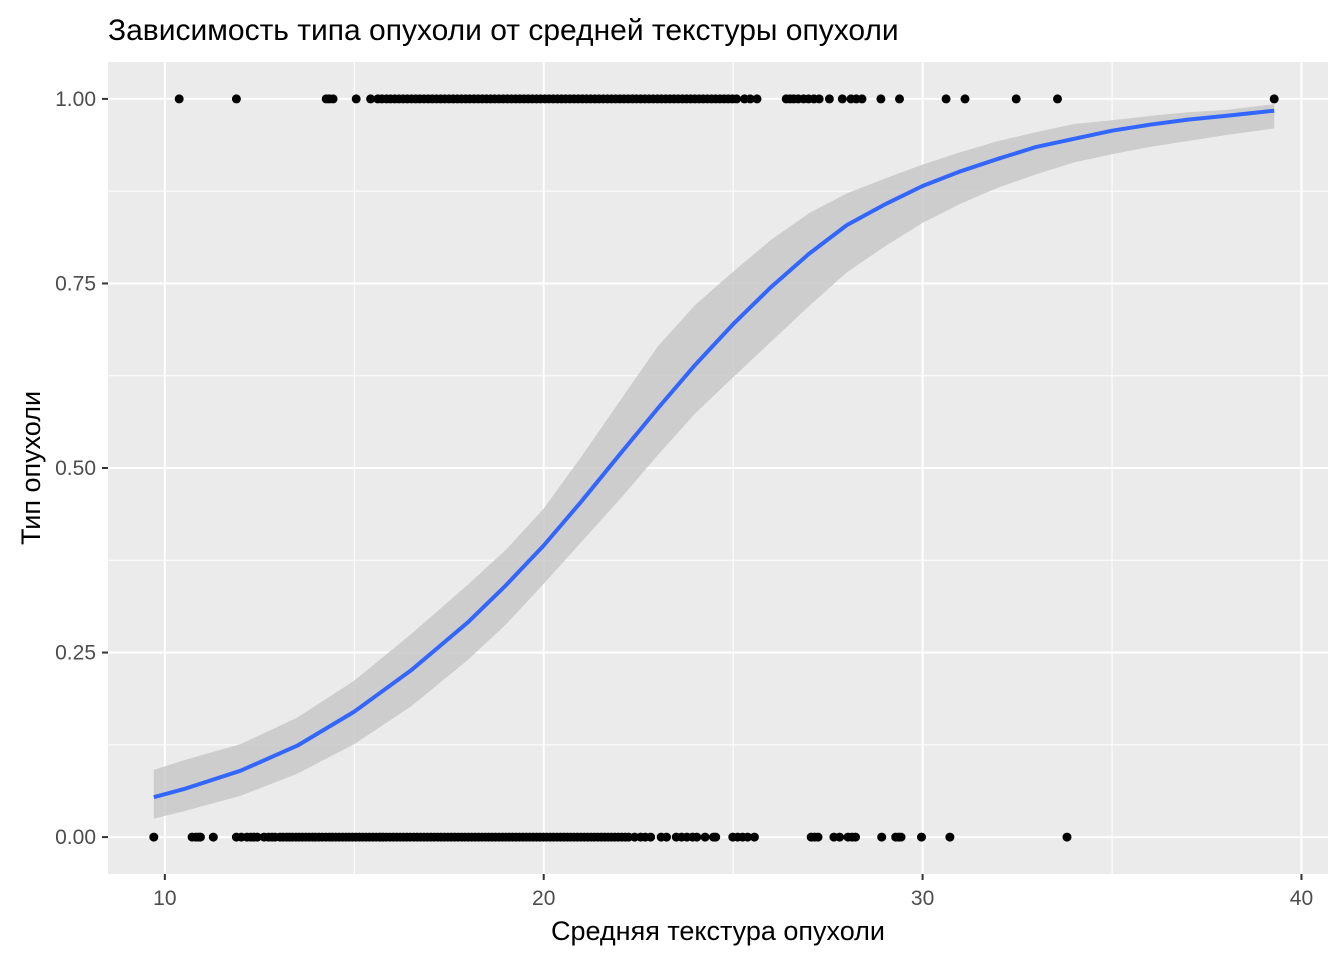 Image resolution: width=1344 pixels, height=960 pixels. I want to click on y-tick-label: 1.00, so click(75, 99).